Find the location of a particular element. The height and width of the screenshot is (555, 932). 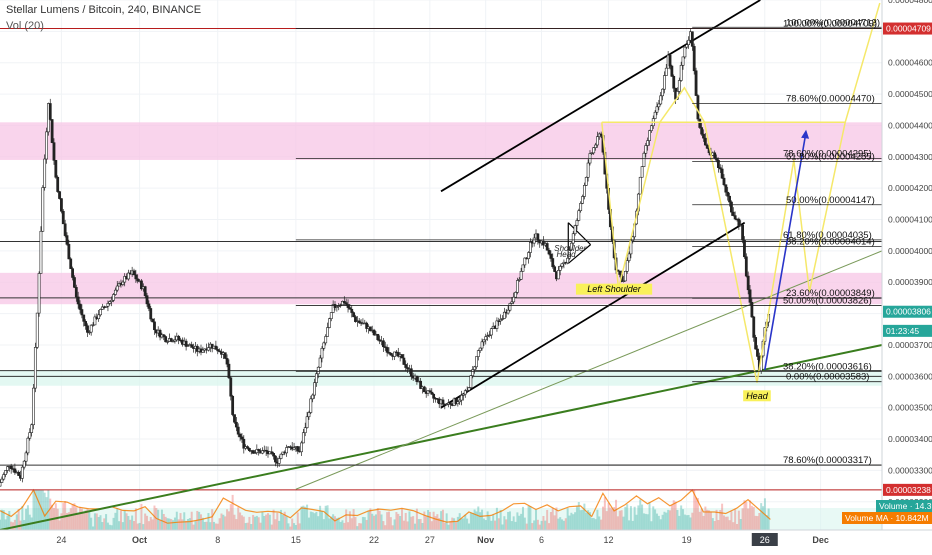

volume-indicator-label: Vol (20) is located at coordinates (25, 26).